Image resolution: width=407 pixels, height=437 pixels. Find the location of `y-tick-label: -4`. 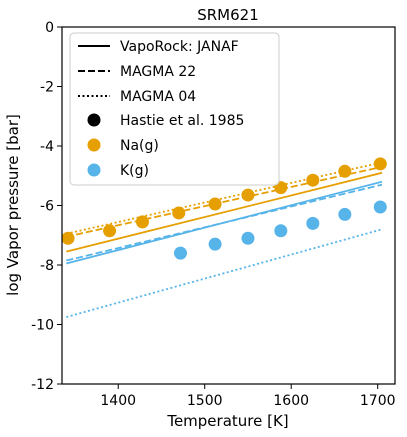

y-tick-label: -4 is located at coordinates (47, 147).